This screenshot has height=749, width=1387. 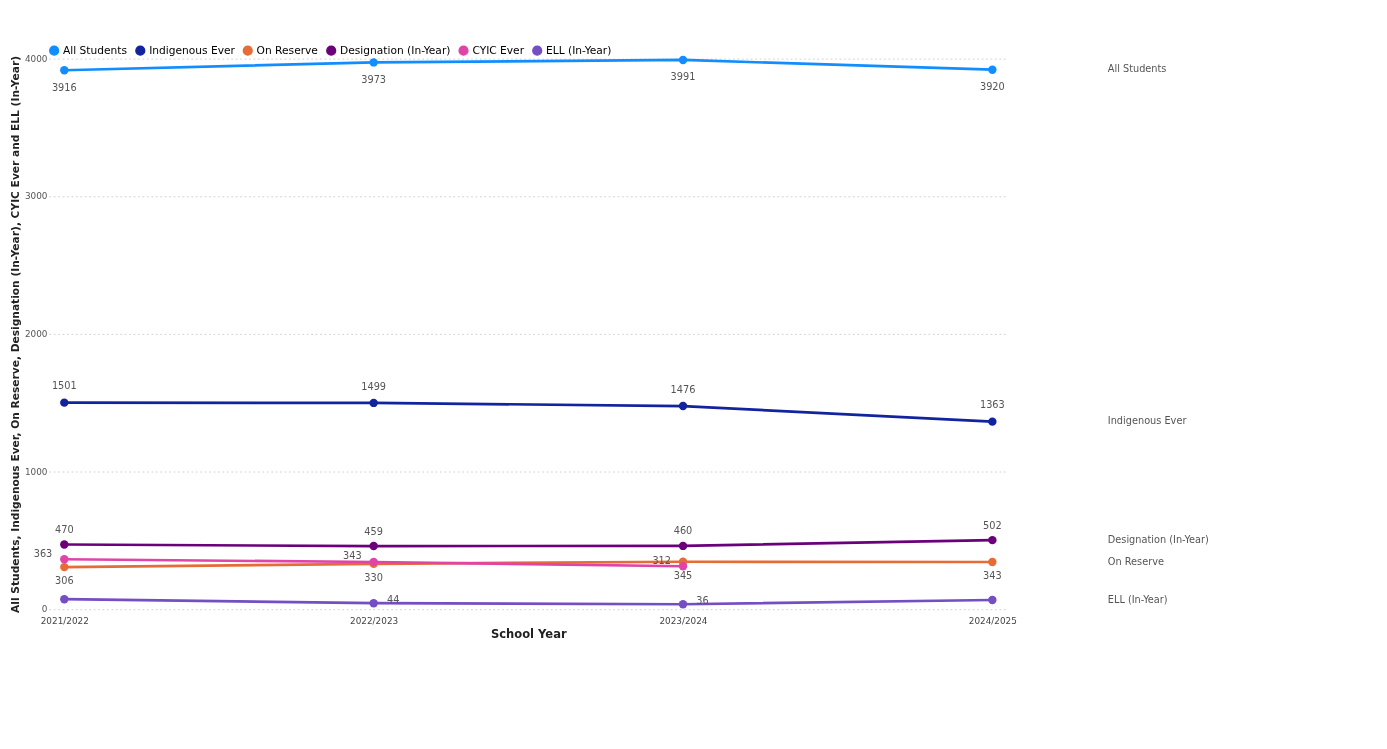 What do you see at coordinates (64, 529) in the screenshot?
I see `data-label: 470` at bounding box center [64, 529].